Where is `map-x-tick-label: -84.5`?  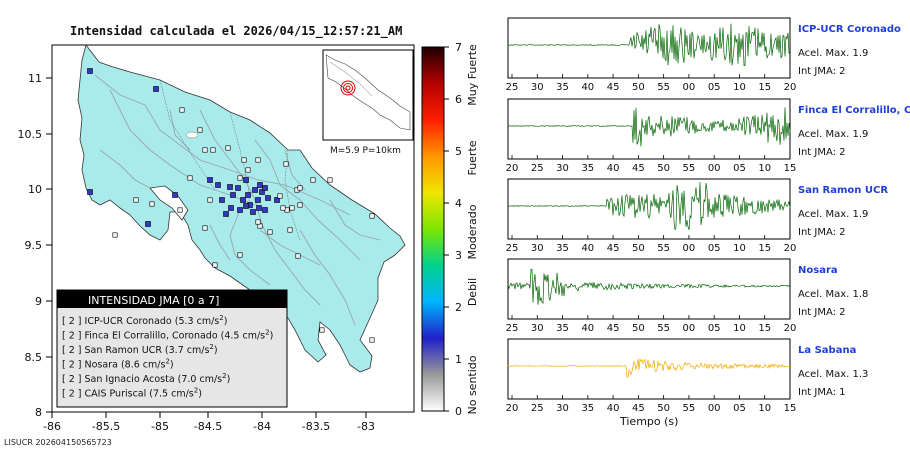 map-x-tick-label: -84.5 is located at coordinates (208, 426).